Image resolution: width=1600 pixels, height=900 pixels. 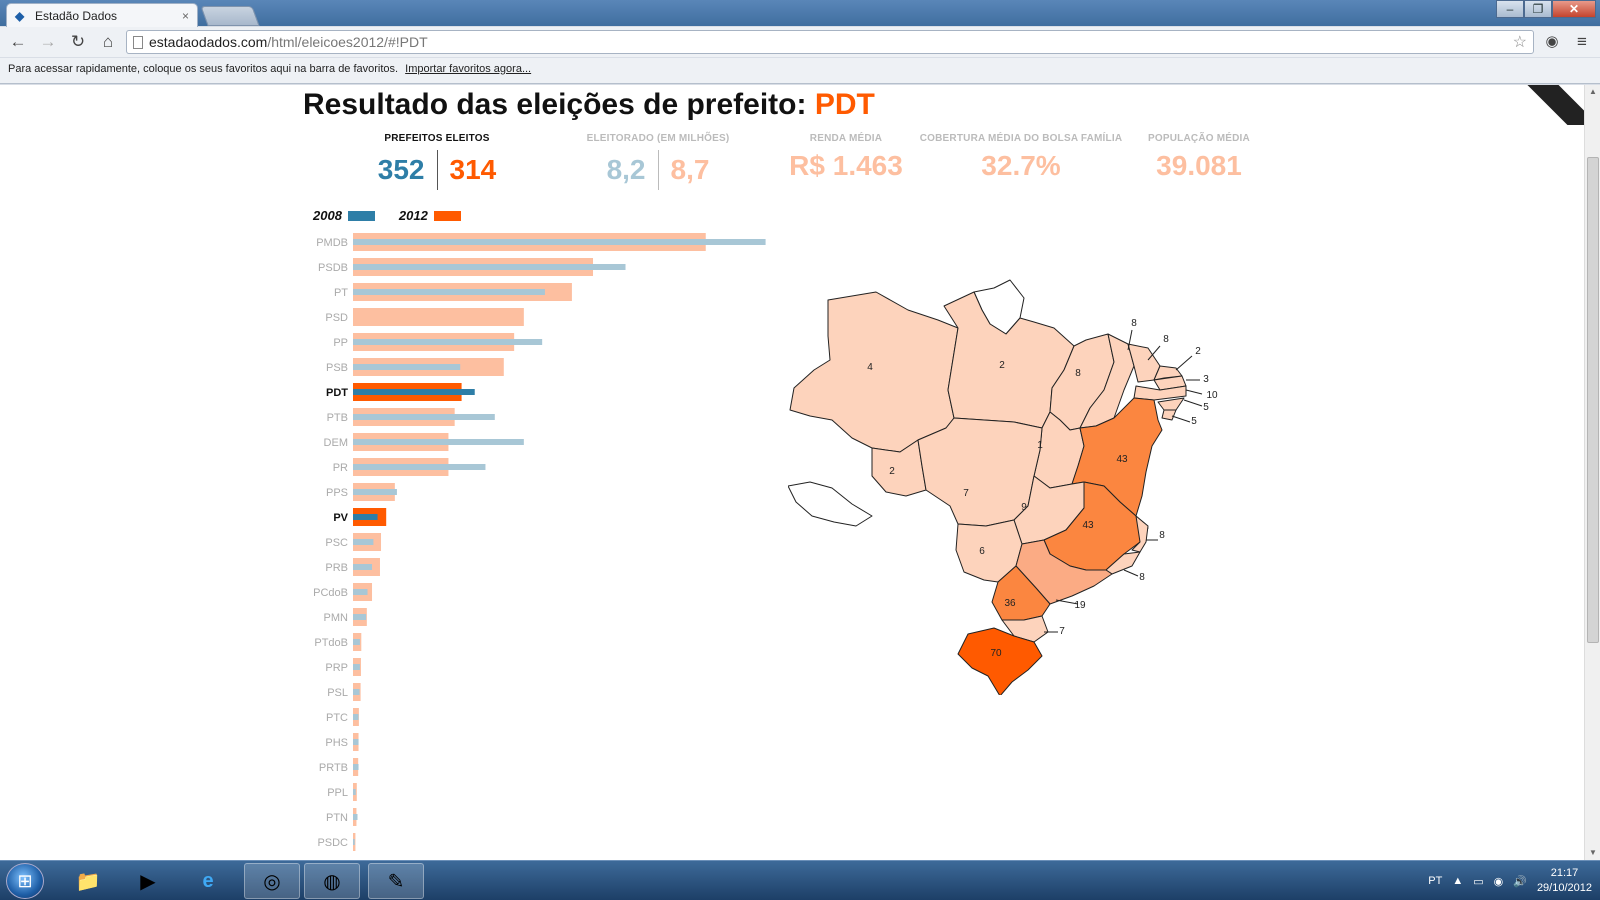 I want to click on bar-2008-pt, so click(x=449, y=292).